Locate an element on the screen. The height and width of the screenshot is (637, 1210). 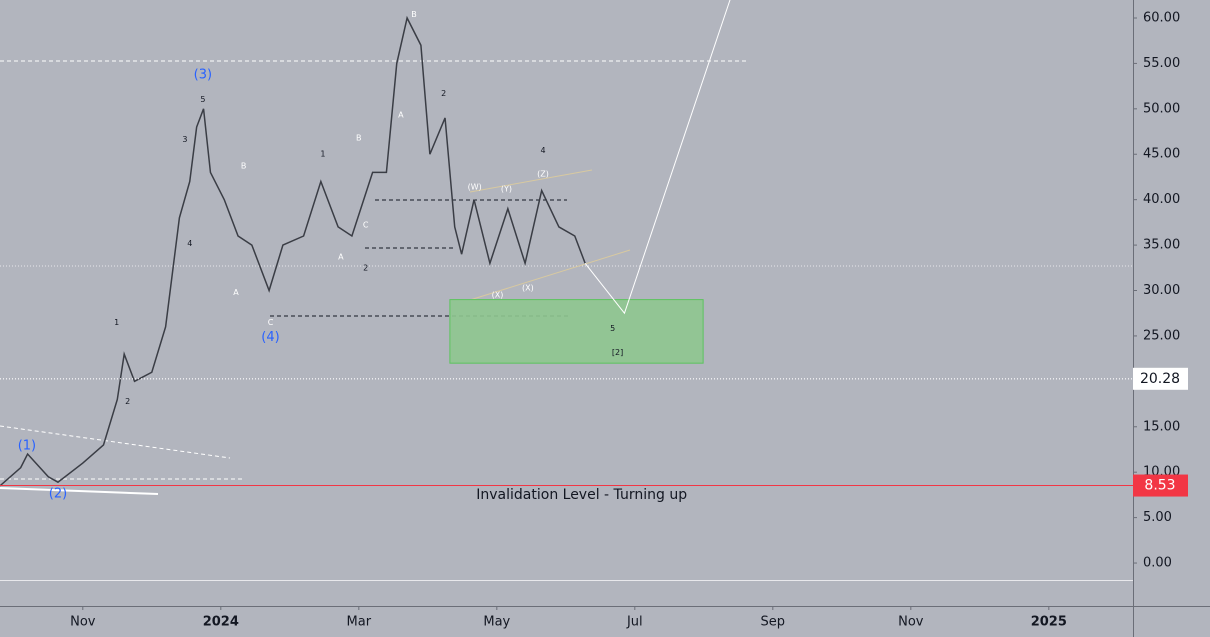
y-tick-label: 35.00 is located at coordinates (1161, 245).